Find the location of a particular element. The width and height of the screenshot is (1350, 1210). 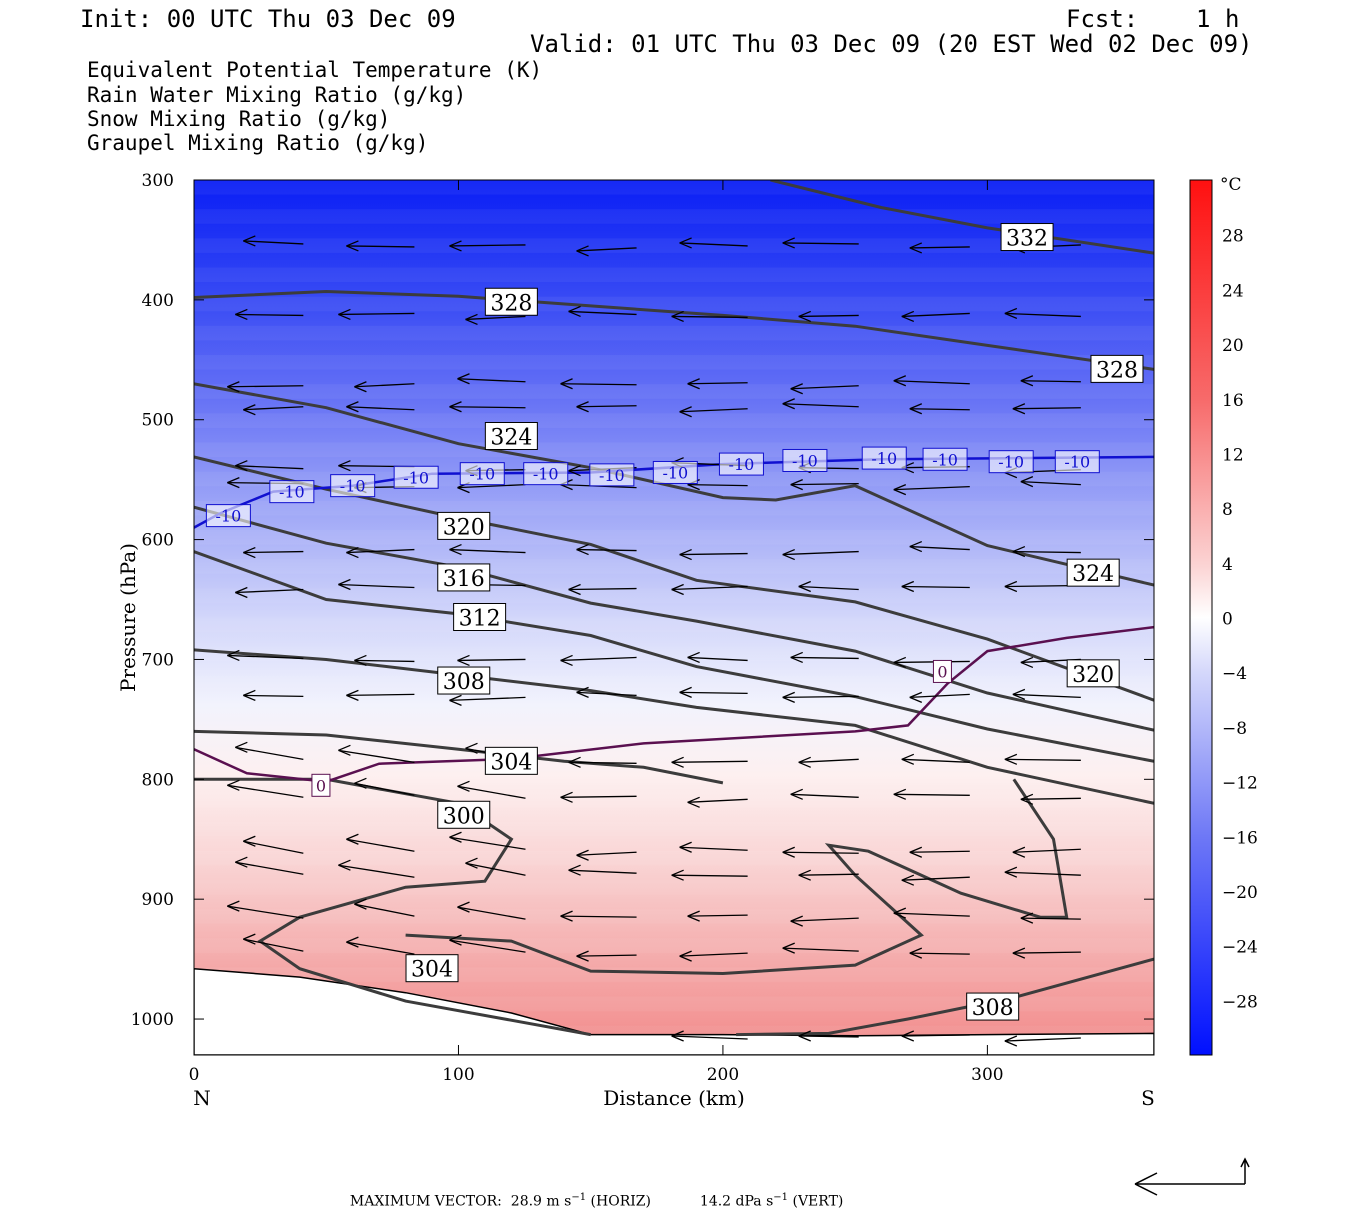

max-vector-arrow is located at coordinates (1192, 1176).